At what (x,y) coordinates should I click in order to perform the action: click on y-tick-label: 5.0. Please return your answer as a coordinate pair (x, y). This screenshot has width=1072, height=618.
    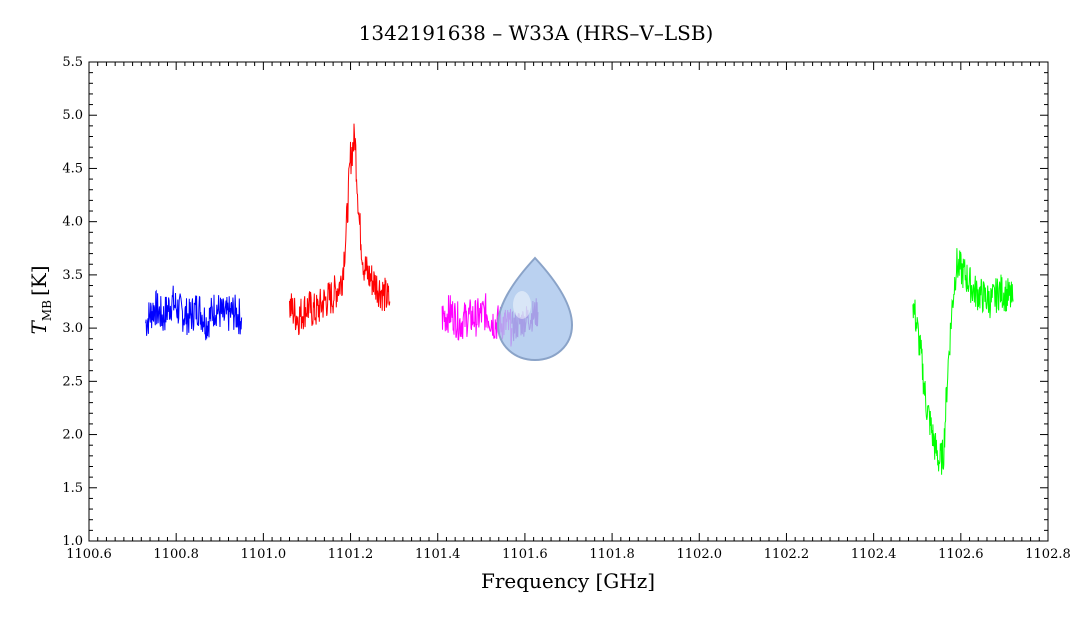
    Looking at the image, I should click on (72, 115).